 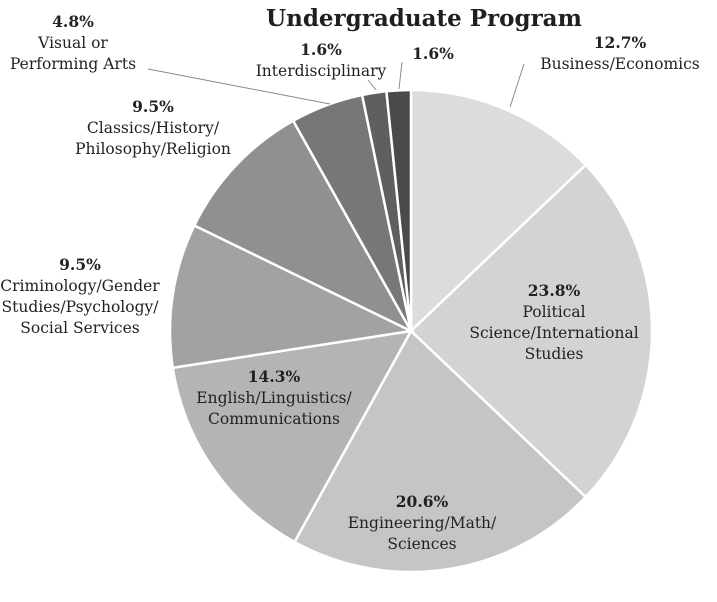 I want to click on slice-percent-label: 4.8%, so click(x=73, y=21).